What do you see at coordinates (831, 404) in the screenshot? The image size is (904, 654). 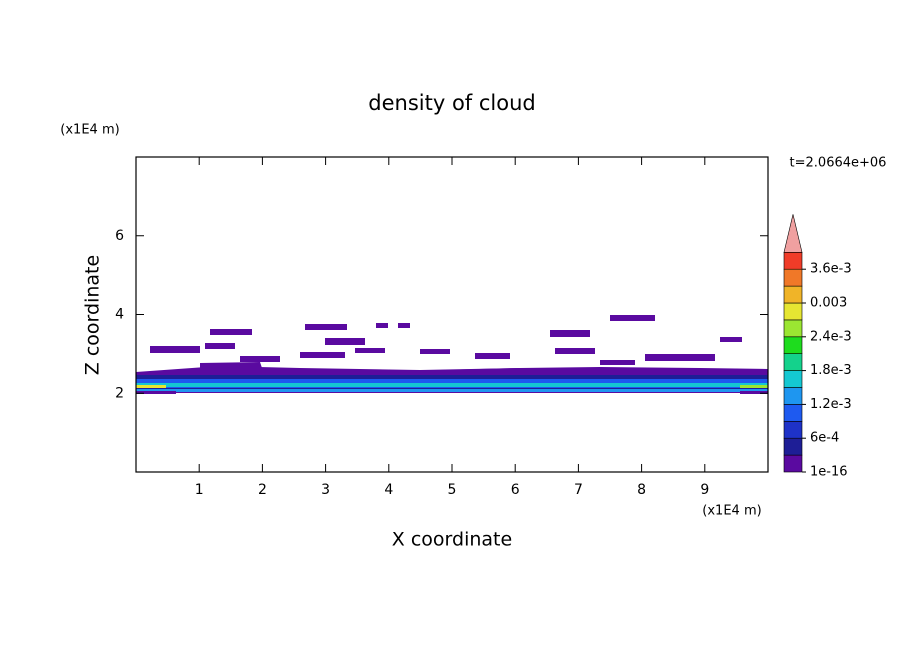 I see `colorbar-label: 1.2e-3` at bounding box center [831, 404].